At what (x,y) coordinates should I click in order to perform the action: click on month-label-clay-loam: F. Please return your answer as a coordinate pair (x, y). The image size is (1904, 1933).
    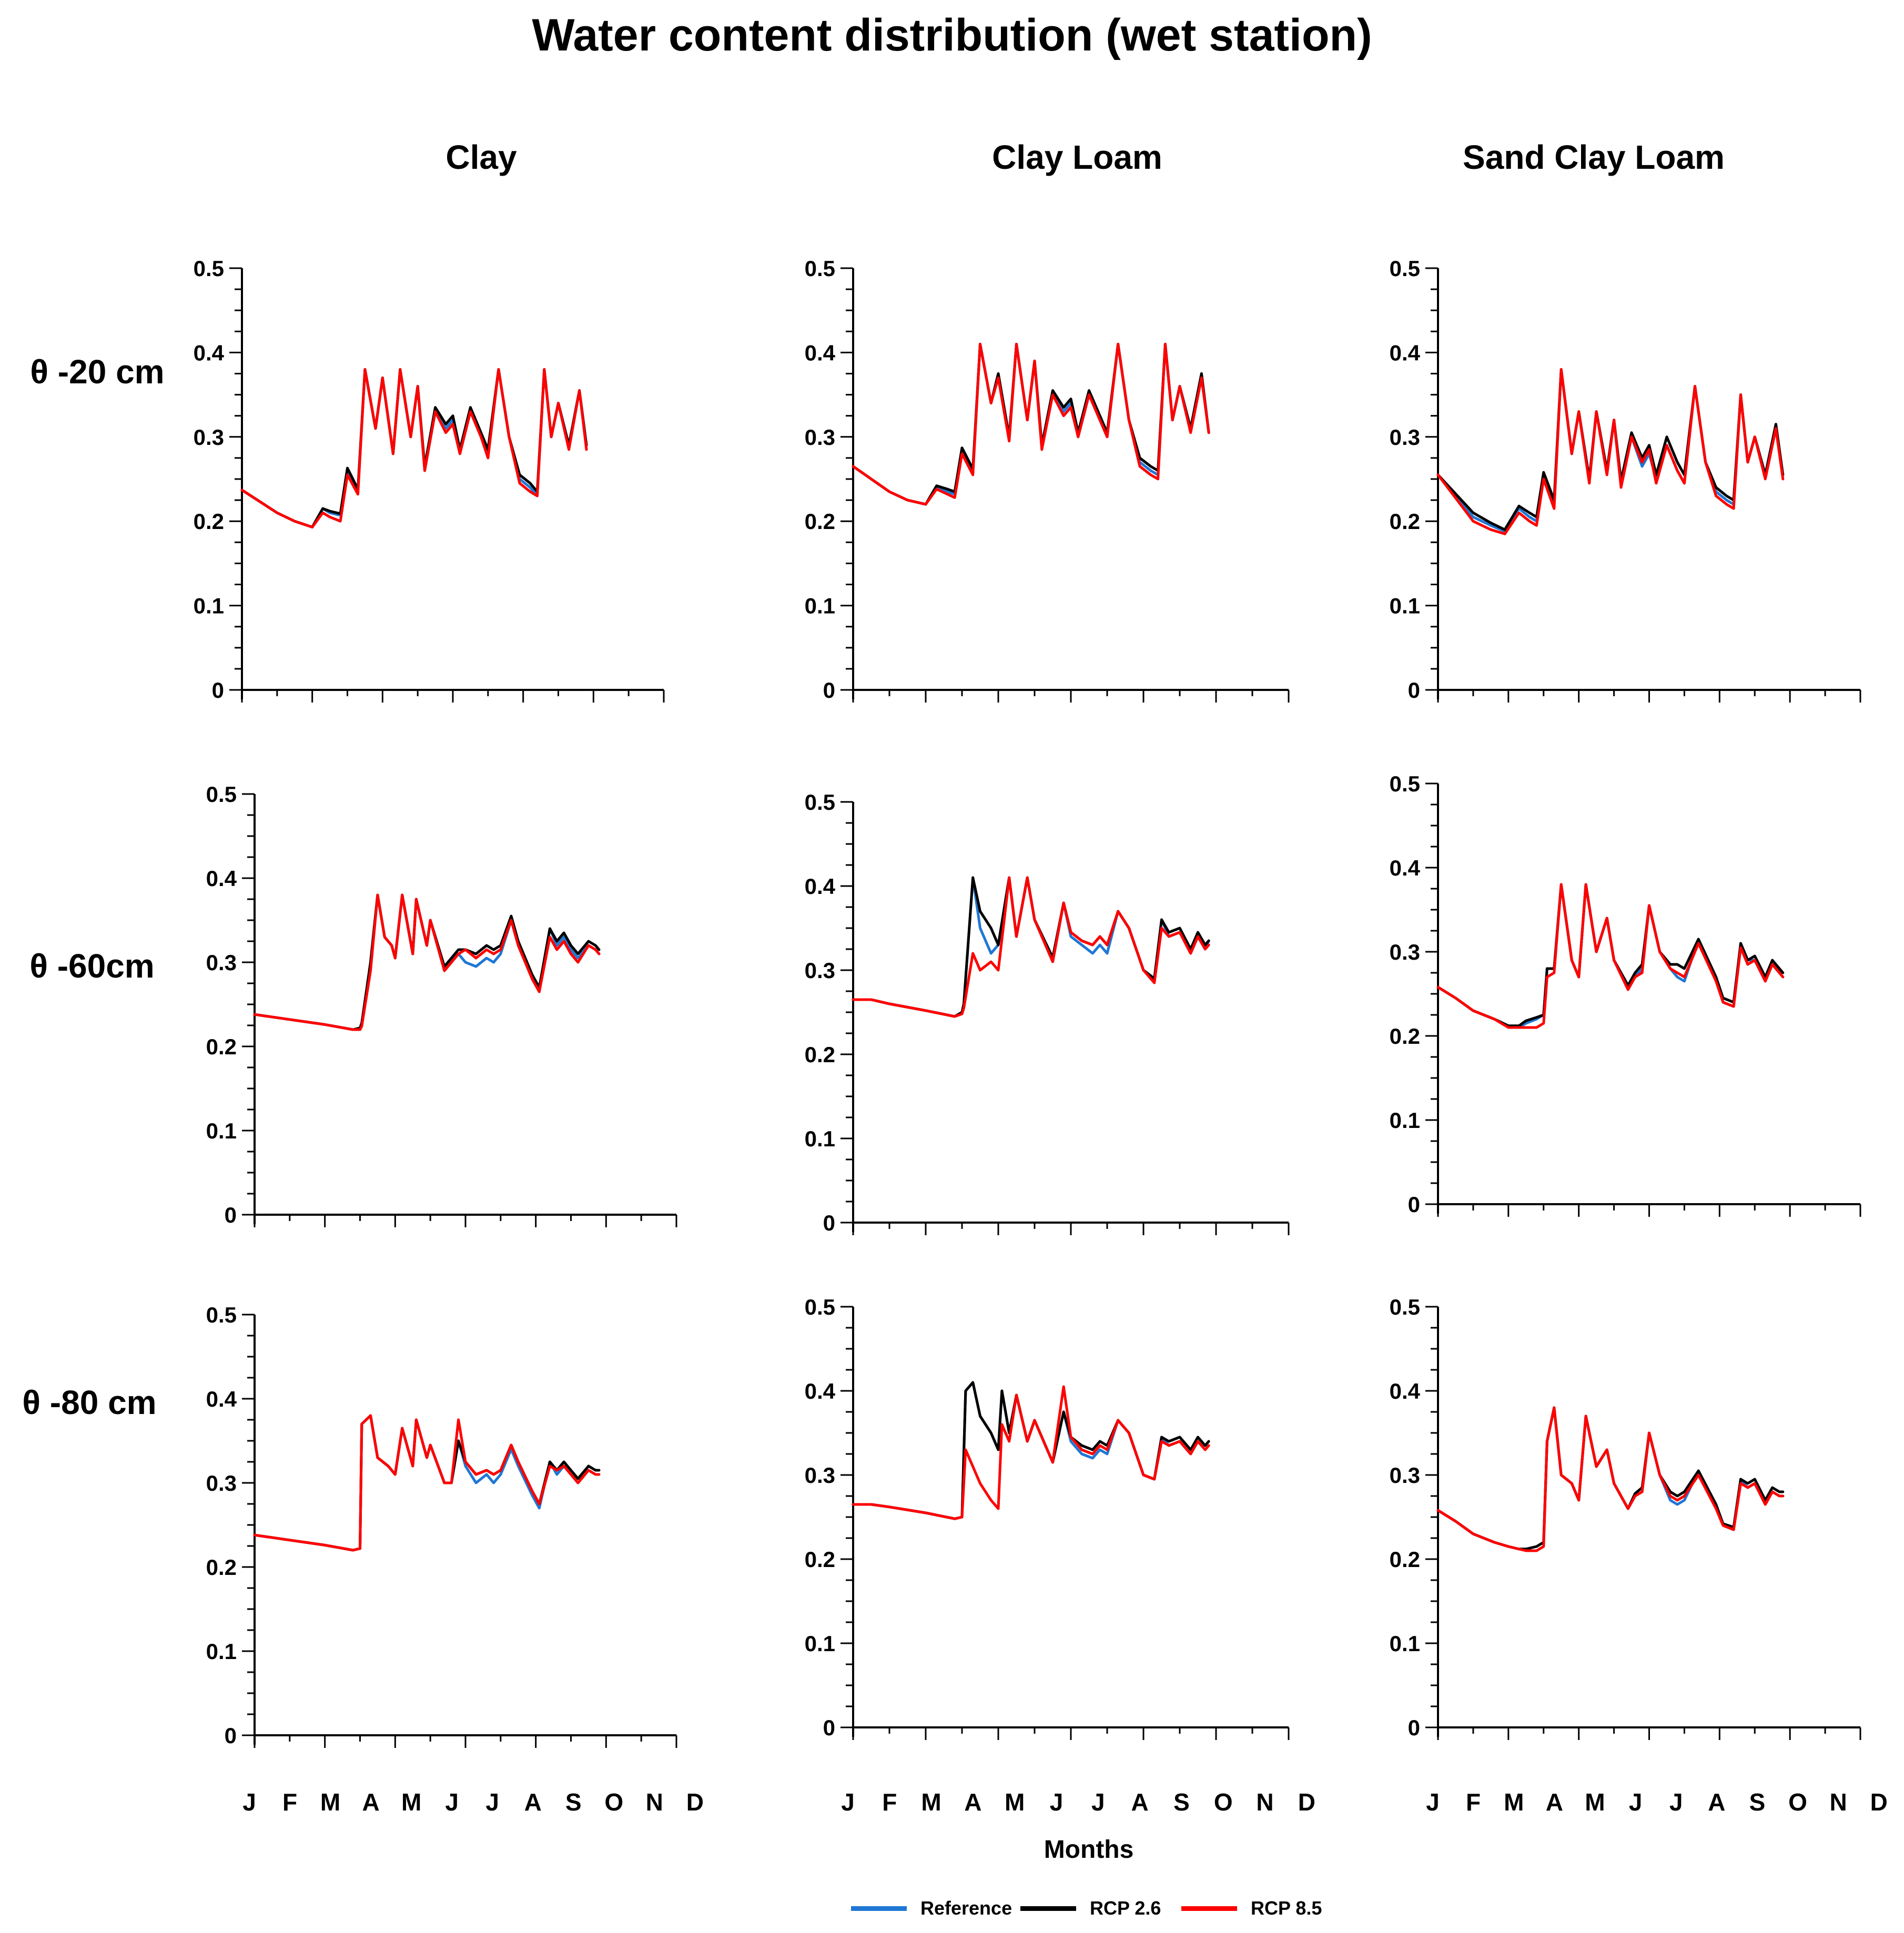
    Looking at the image, I should click on (889, 1802).